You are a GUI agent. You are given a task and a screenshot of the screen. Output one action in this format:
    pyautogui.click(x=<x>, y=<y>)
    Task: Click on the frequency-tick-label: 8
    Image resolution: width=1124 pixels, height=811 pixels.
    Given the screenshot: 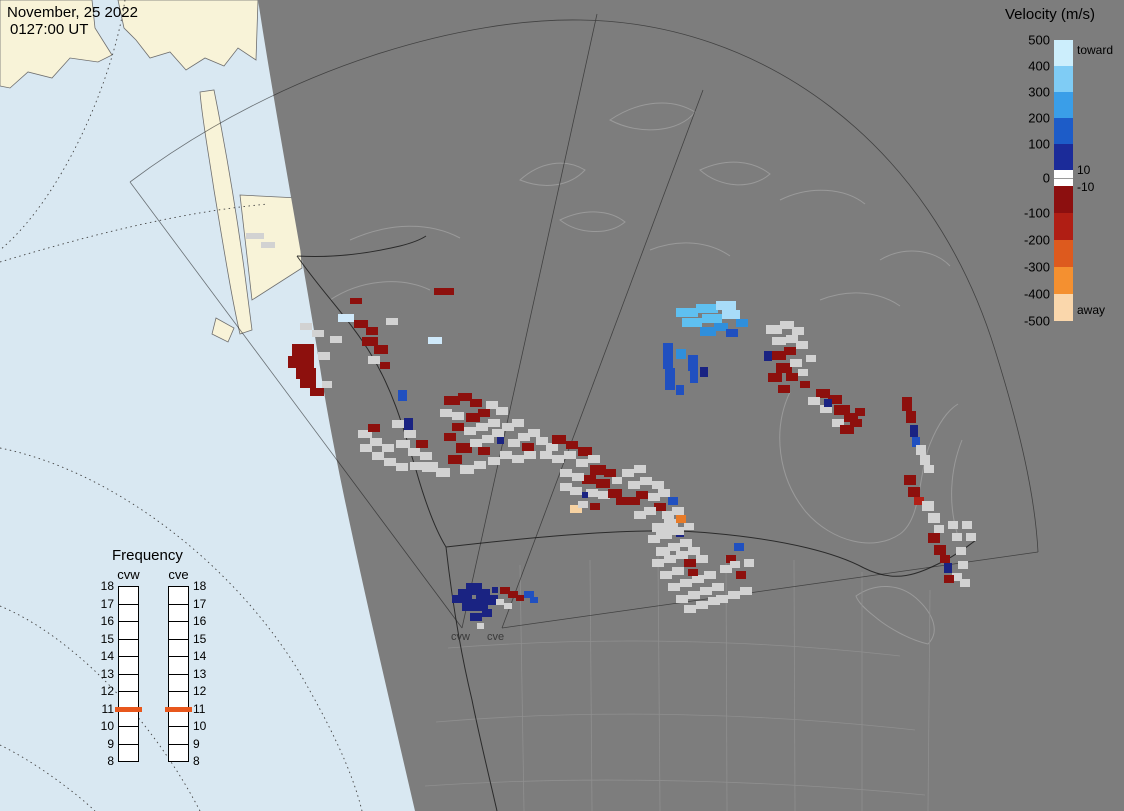 What is the action you would take?
    pyautogui.click(x=110, y=761)
    